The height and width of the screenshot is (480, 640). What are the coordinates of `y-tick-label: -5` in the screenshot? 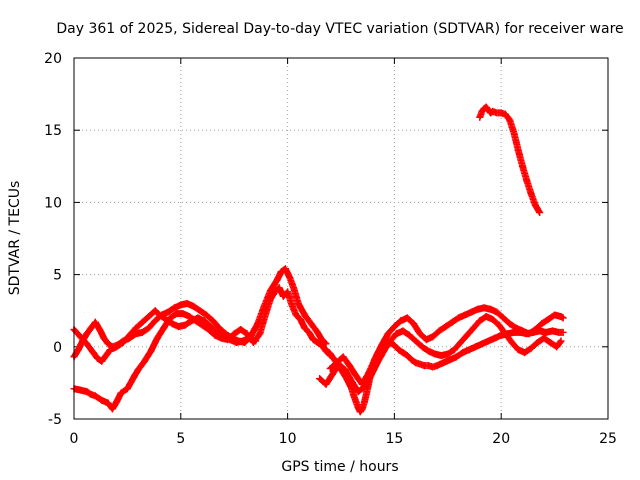 It's located at (55, 420).